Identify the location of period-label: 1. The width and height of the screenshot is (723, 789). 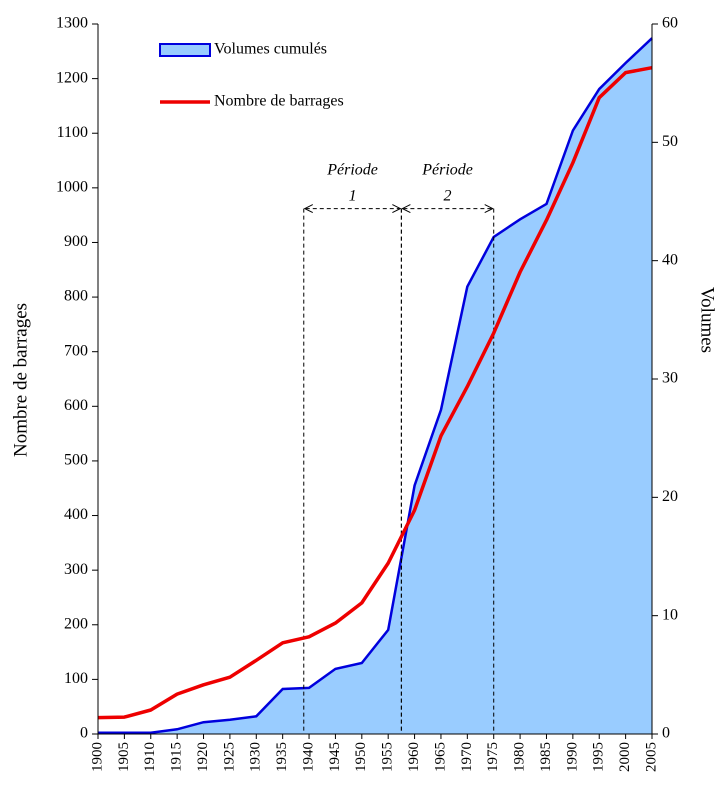
(353, 195).